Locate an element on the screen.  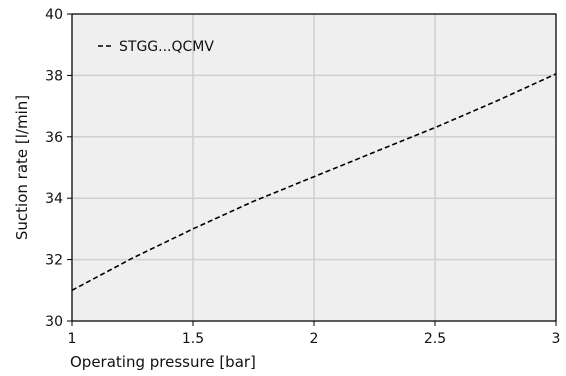
x-tick-label: 1 is located at coordinates (72, 339).